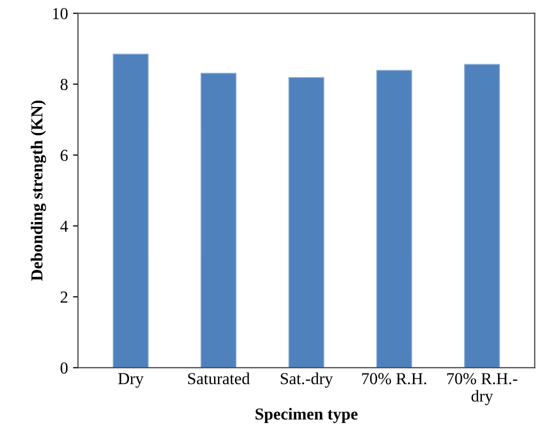 This screenshot has width=557, height=443. I want to click on y-tick-label: 2, so click(64, 297).